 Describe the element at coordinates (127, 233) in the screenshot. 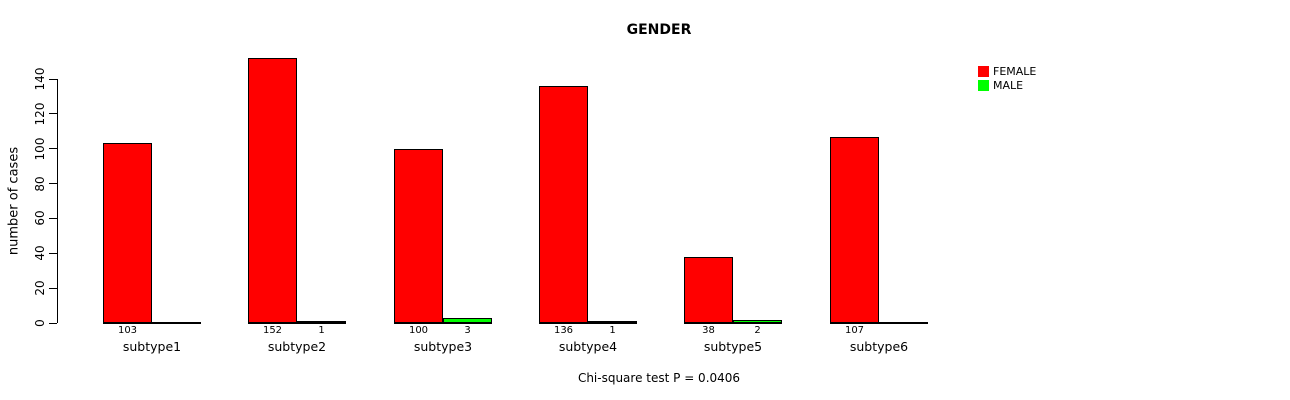

I see `bar-female-subtype1` at that location.